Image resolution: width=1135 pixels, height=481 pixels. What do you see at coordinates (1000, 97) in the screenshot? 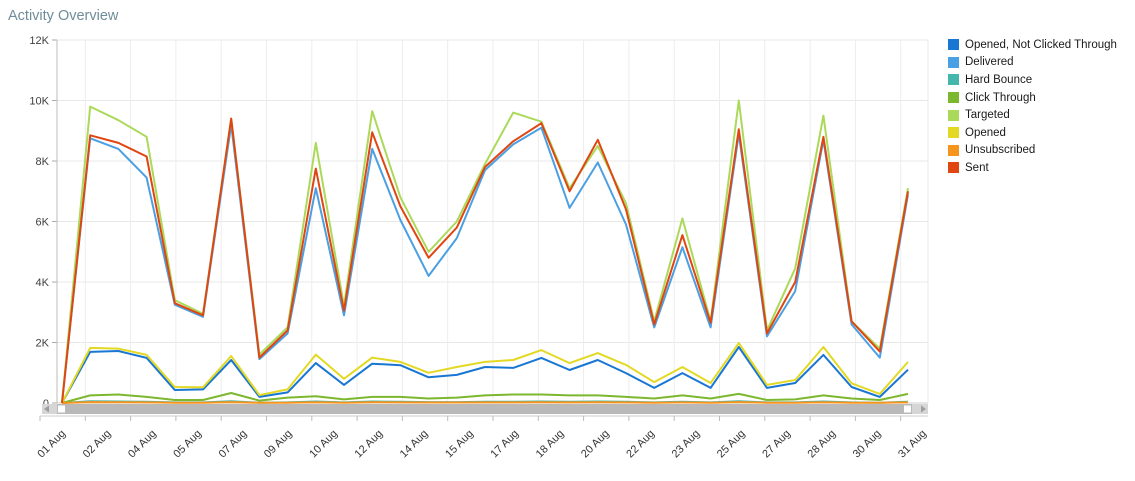
I see `legend-label: Click Through` at bounding box center [1000, 97].